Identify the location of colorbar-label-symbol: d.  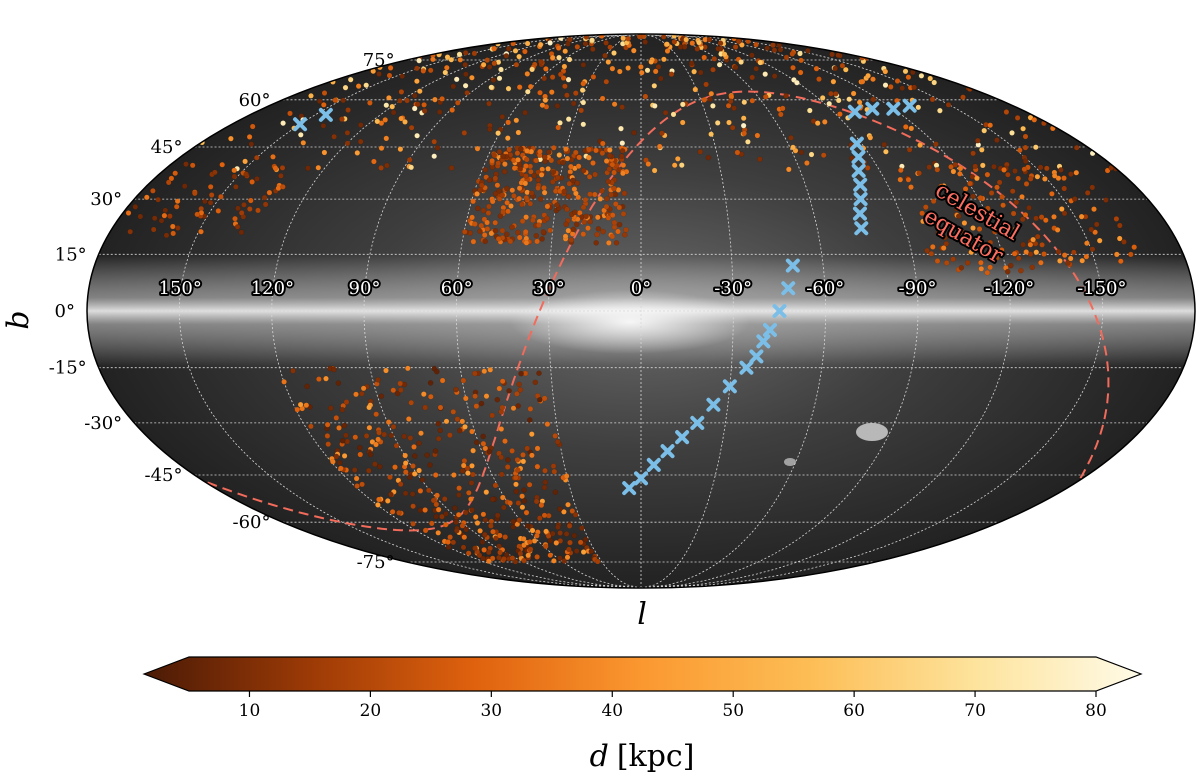
(599, 756).